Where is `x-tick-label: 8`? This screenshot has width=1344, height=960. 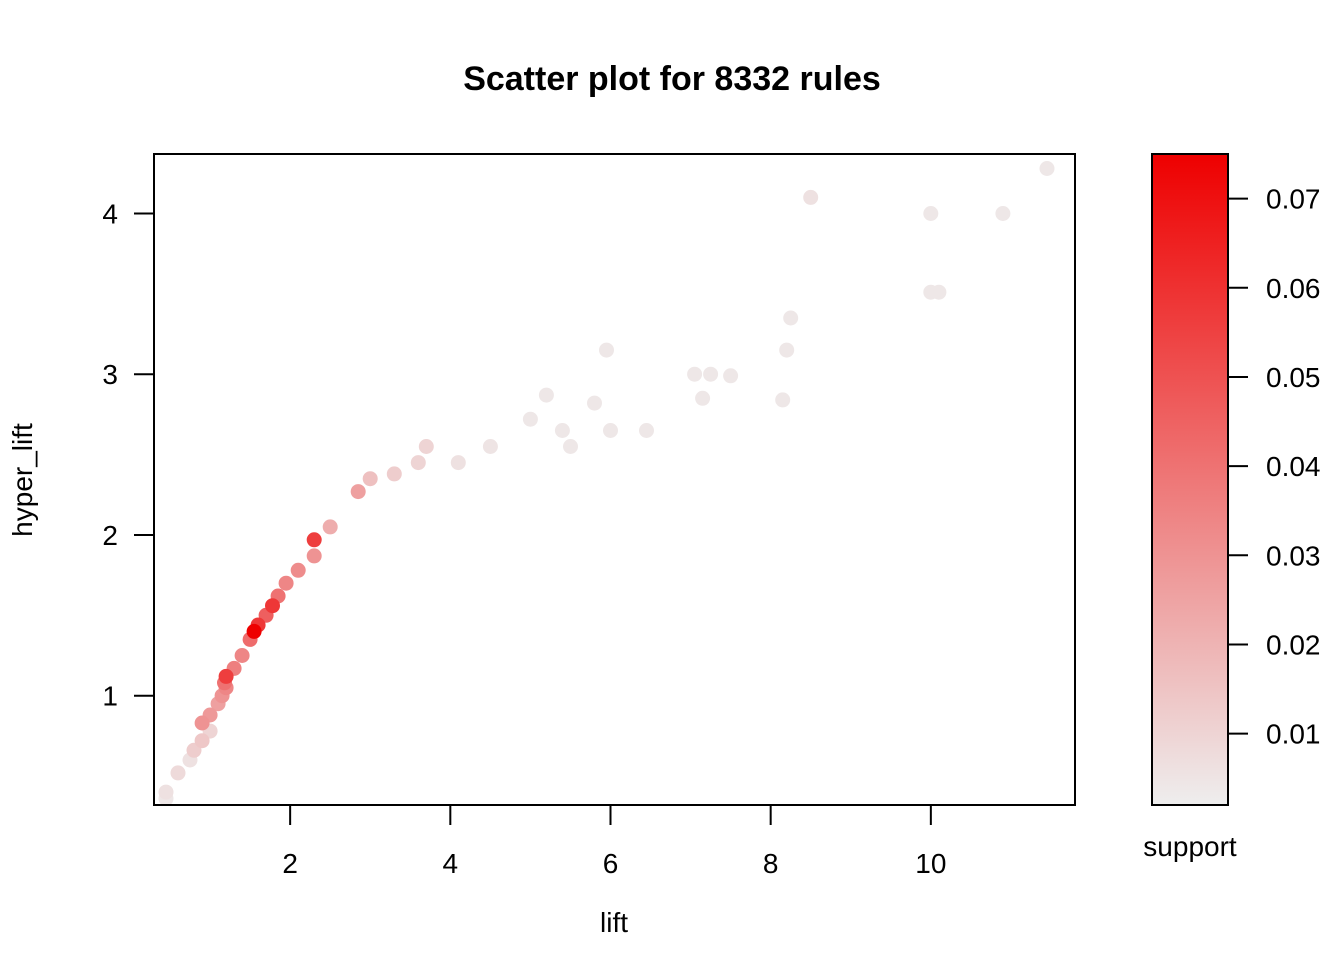 x-tick-label: 8 is located at coordinates (771, 863).